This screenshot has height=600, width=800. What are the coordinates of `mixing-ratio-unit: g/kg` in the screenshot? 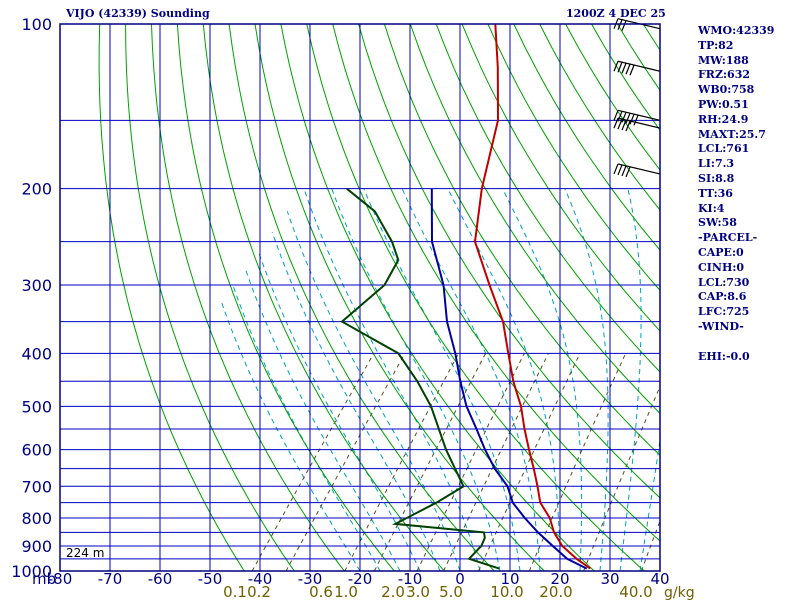 It's located at (679, 592).